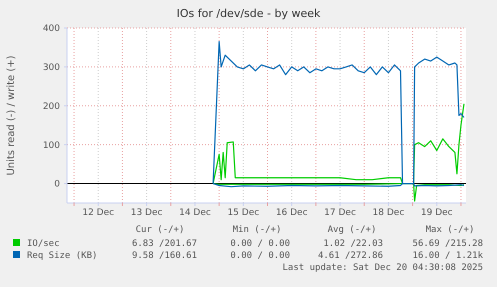 The width and height of the screenshot is (497, 287). Describe the element at coordinates (62, 256) in the screenshot. I see `legend-label: Req Size (KB)` at that location.